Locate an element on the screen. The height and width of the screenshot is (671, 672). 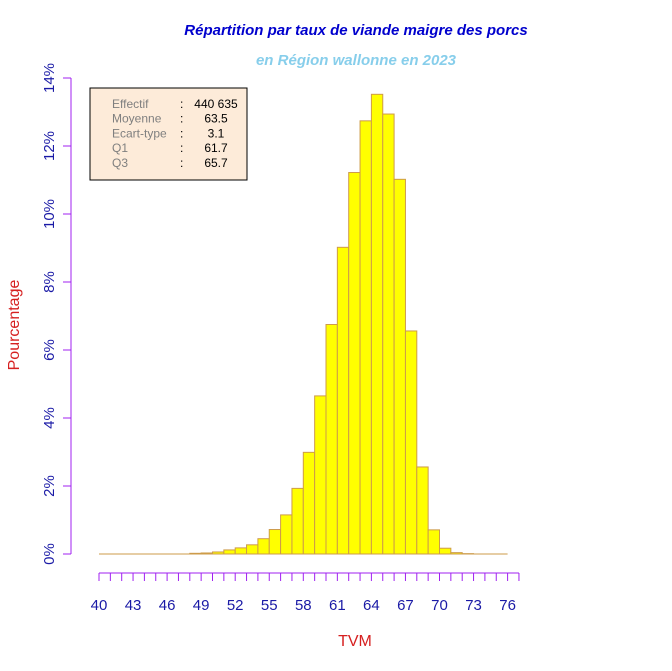
stats-box-frame is located at coordinates (168, 134).